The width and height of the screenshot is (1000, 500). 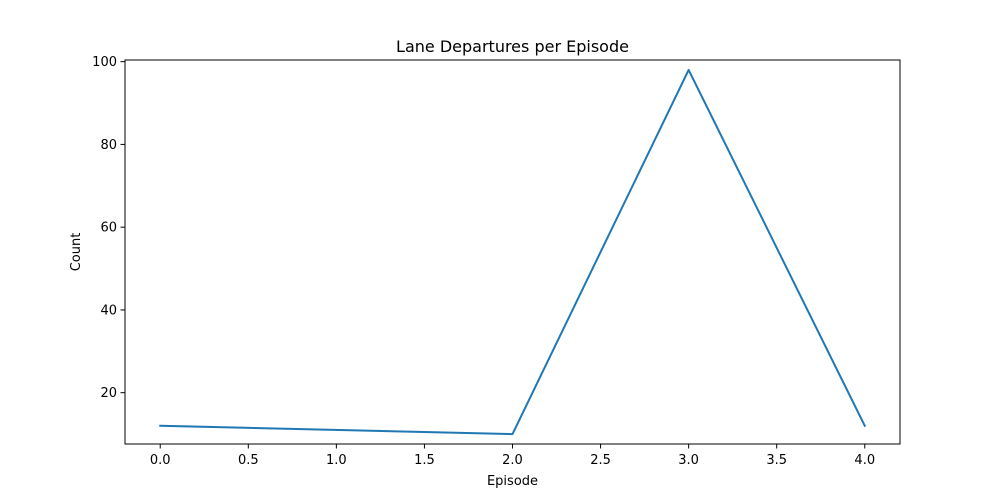 I want to click on y-axis-label: Count, so click(x=76, y=252).